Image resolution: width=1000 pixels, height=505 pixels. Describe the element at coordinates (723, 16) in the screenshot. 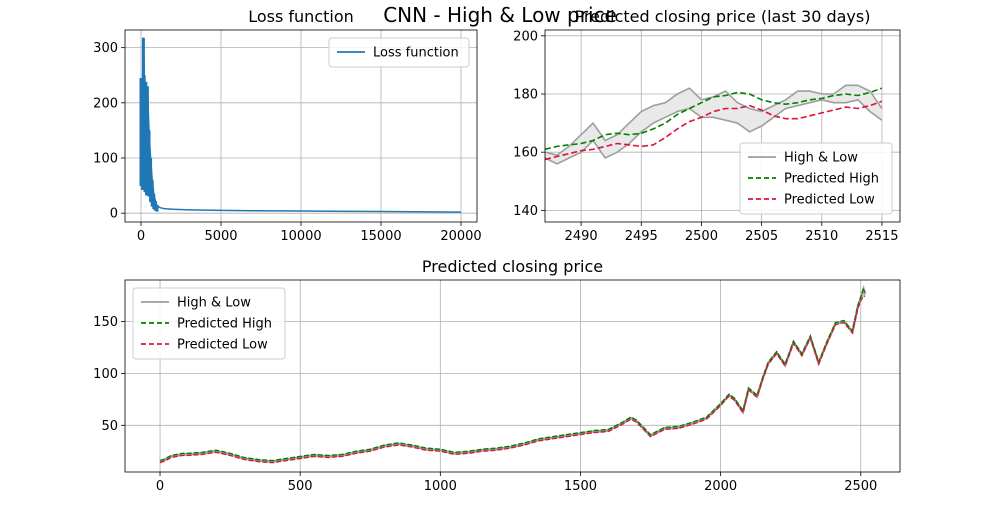

I see `chart-title: Predicted closing price (last 30 days)` at that location.